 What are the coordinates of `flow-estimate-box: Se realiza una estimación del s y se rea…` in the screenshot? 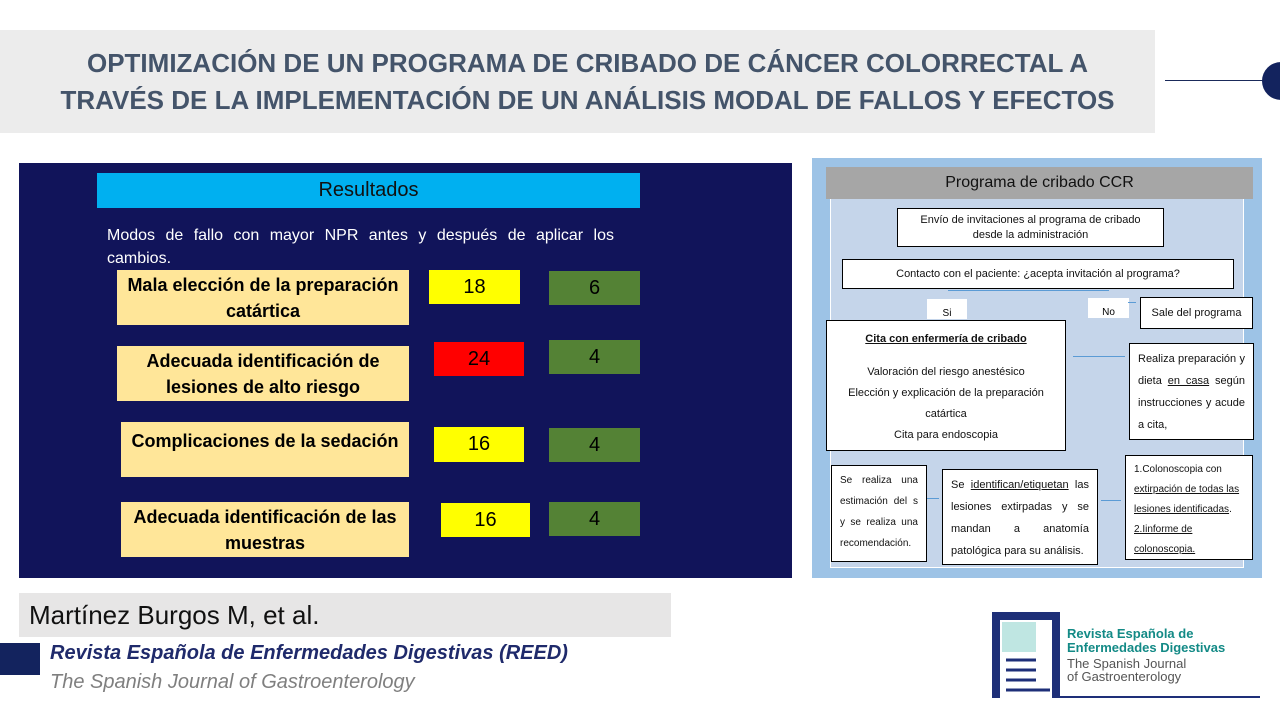 It's located at (879, 513).